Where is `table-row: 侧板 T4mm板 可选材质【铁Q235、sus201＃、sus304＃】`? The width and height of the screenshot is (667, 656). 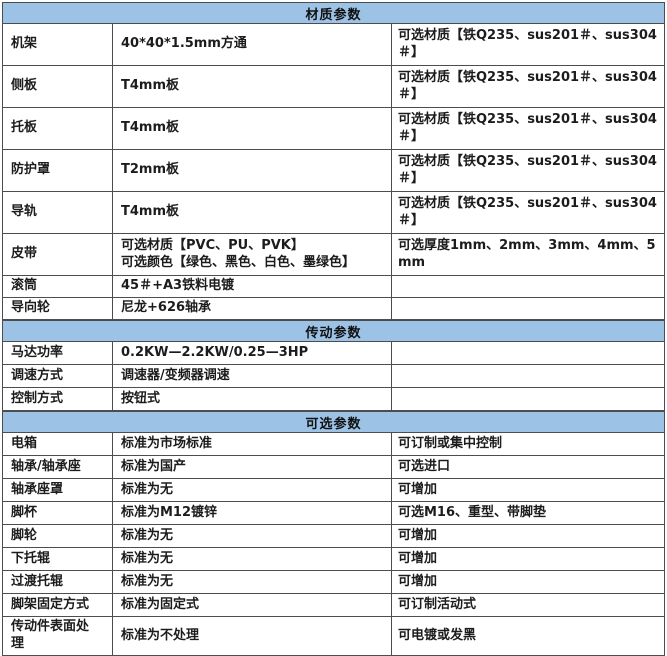 table-row: 侧板 T4mm板 可选材质【铁Q235、sus201＃、sus304＃】 is located at coordinates (333, 87).